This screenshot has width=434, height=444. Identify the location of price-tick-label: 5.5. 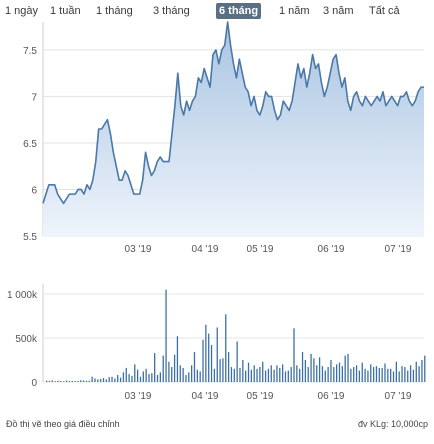
(30, 237).